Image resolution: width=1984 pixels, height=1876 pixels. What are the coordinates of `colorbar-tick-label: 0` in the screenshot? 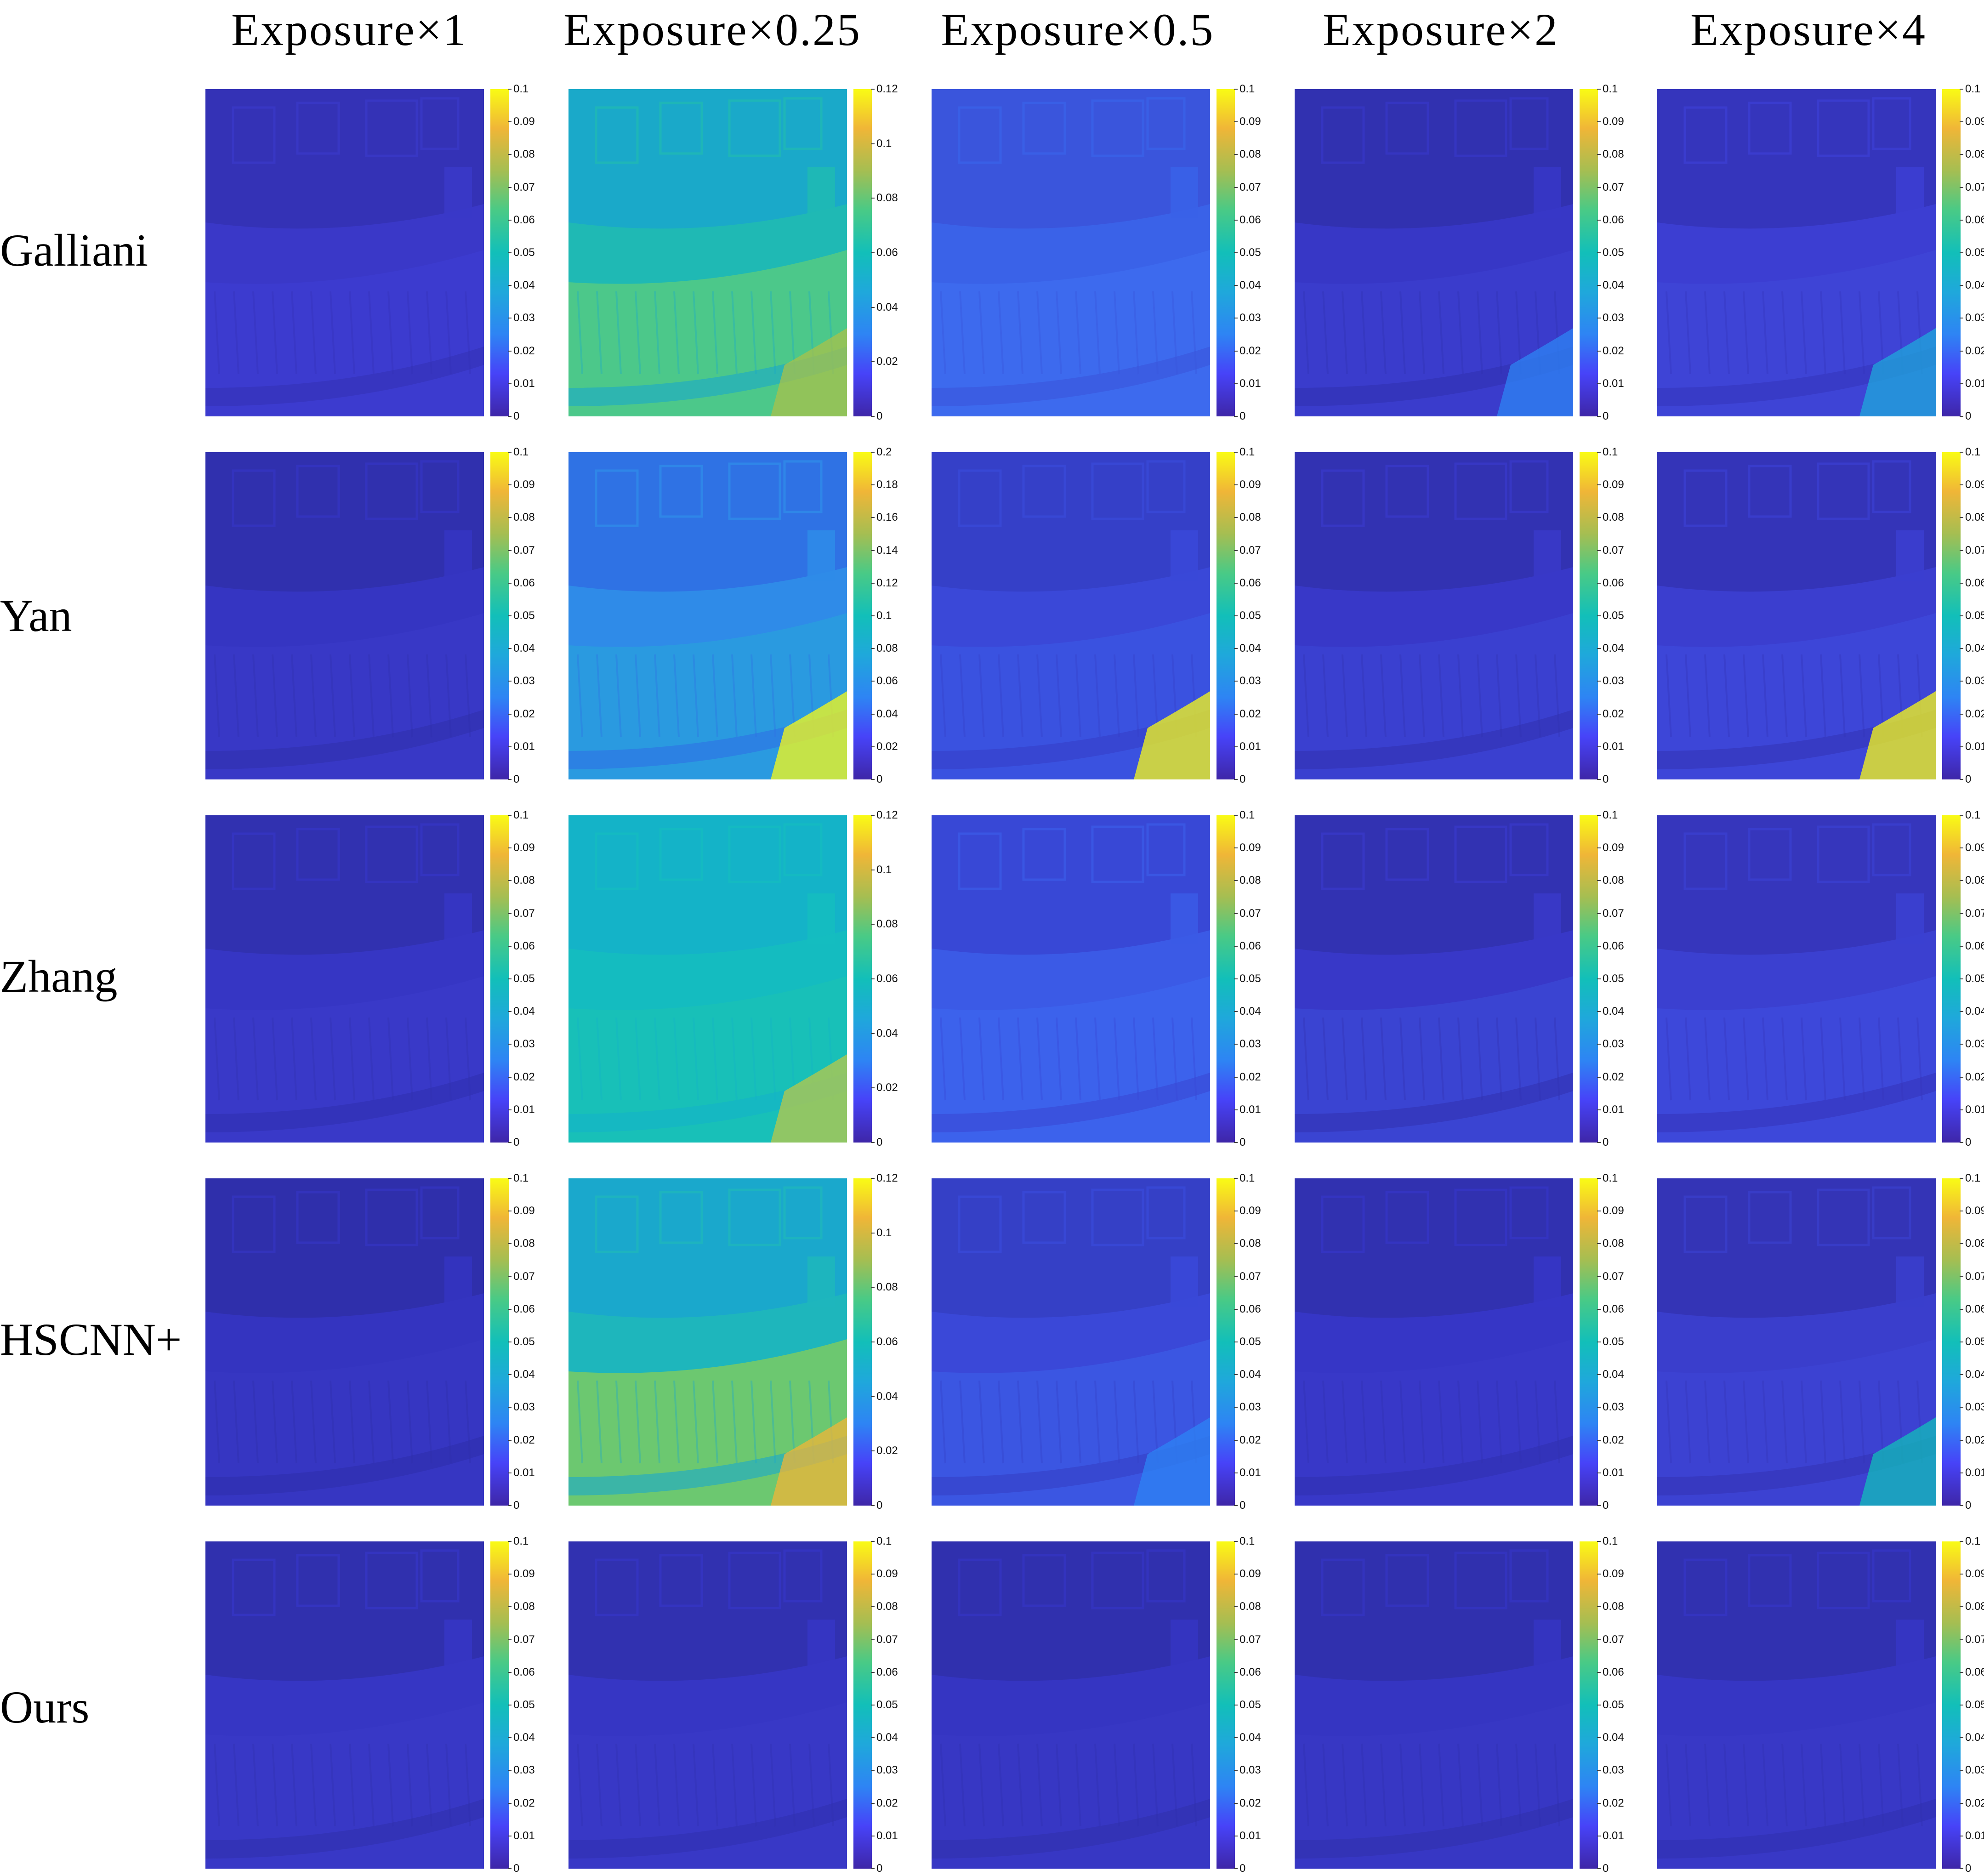 It's located at (513, 416).